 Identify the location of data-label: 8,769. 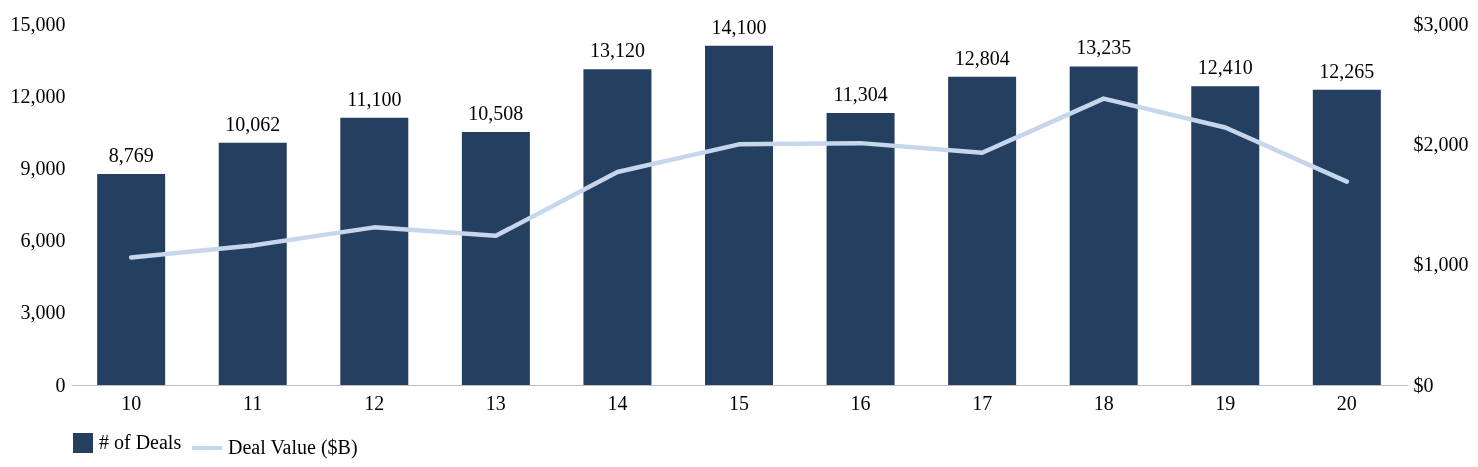
(131, 154).